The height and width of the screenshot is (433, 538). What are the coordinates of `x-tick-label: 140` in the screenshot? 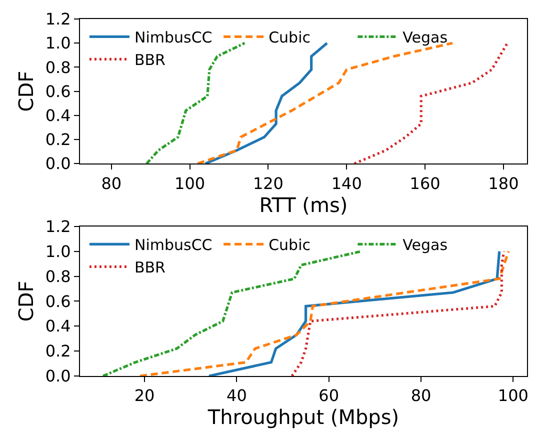 It's located at (346, 183).